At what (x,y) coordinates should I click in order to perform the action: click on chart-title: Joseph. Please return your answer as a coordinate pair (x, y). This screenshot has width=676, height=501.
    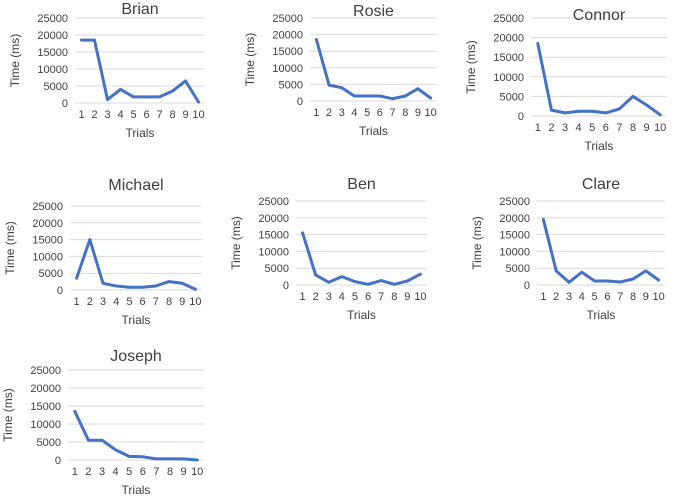
    Looking at the image, I should click on (136, 356).